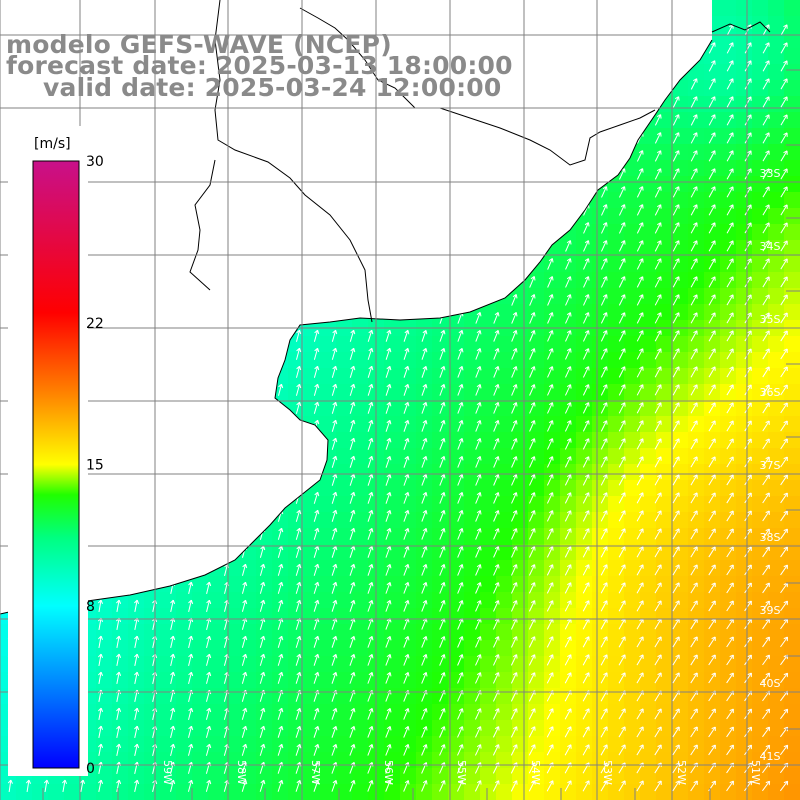 This screenshot has height=800, width=800. I want to click on lon-label: 55W, so click(461, 772).